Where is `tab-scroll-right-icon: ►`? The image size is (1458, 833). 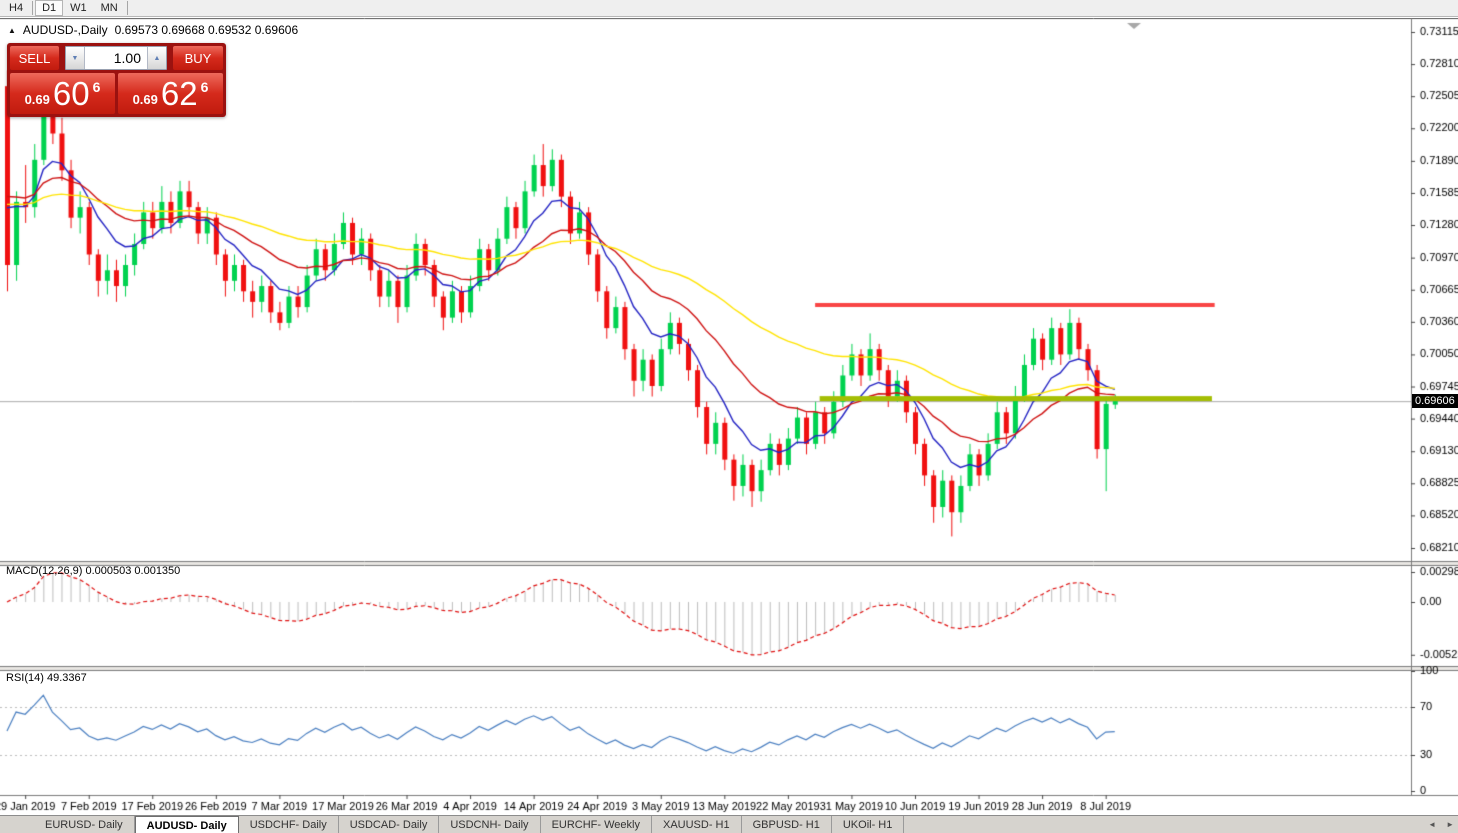 tab-scroll-right-icon: ► is located at coordinates (1450, 824).